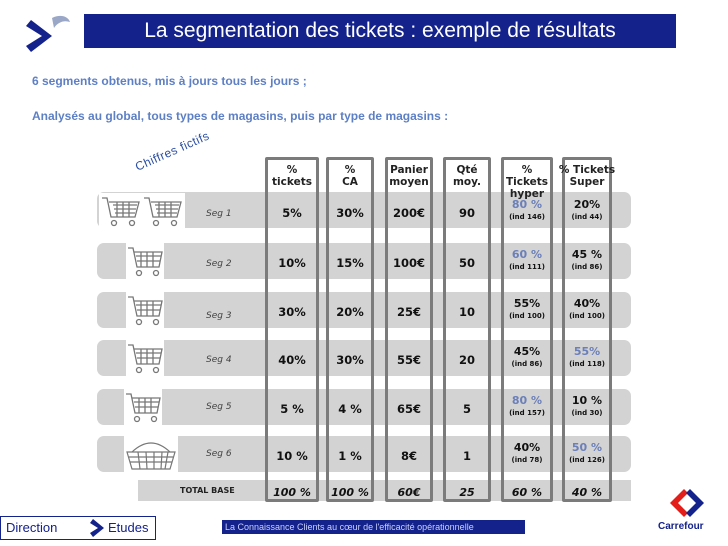 The width and height of the screenshot is (728, 546). What do you see at coordinates (527, 267) in the screenshot?
I see `cell-hyper-index: (ind 111)` at bounding box center [527, 267].